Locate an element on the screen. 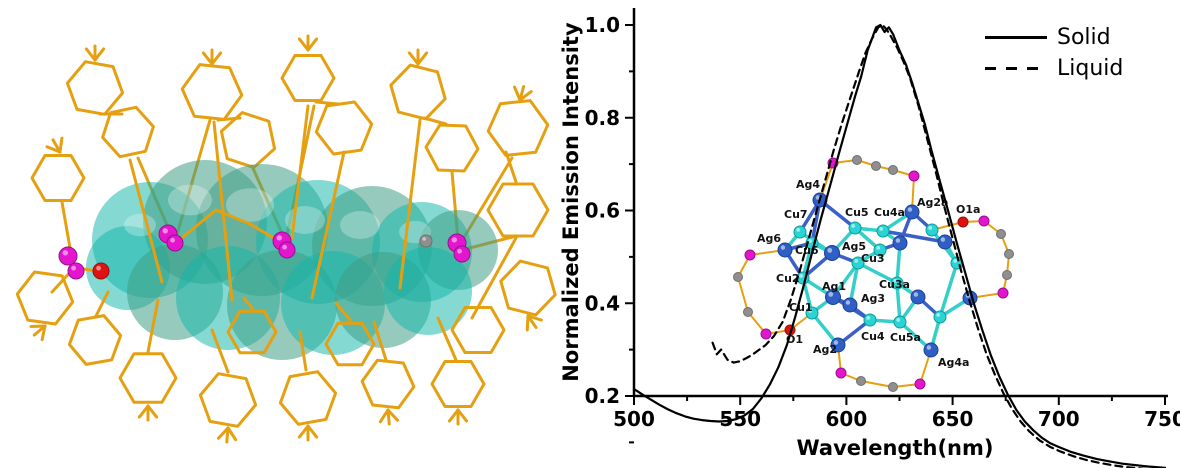 This screenshot has height=468, width=1180. legend-item-liquid: Liquid is located at coordinates (1054, 68).